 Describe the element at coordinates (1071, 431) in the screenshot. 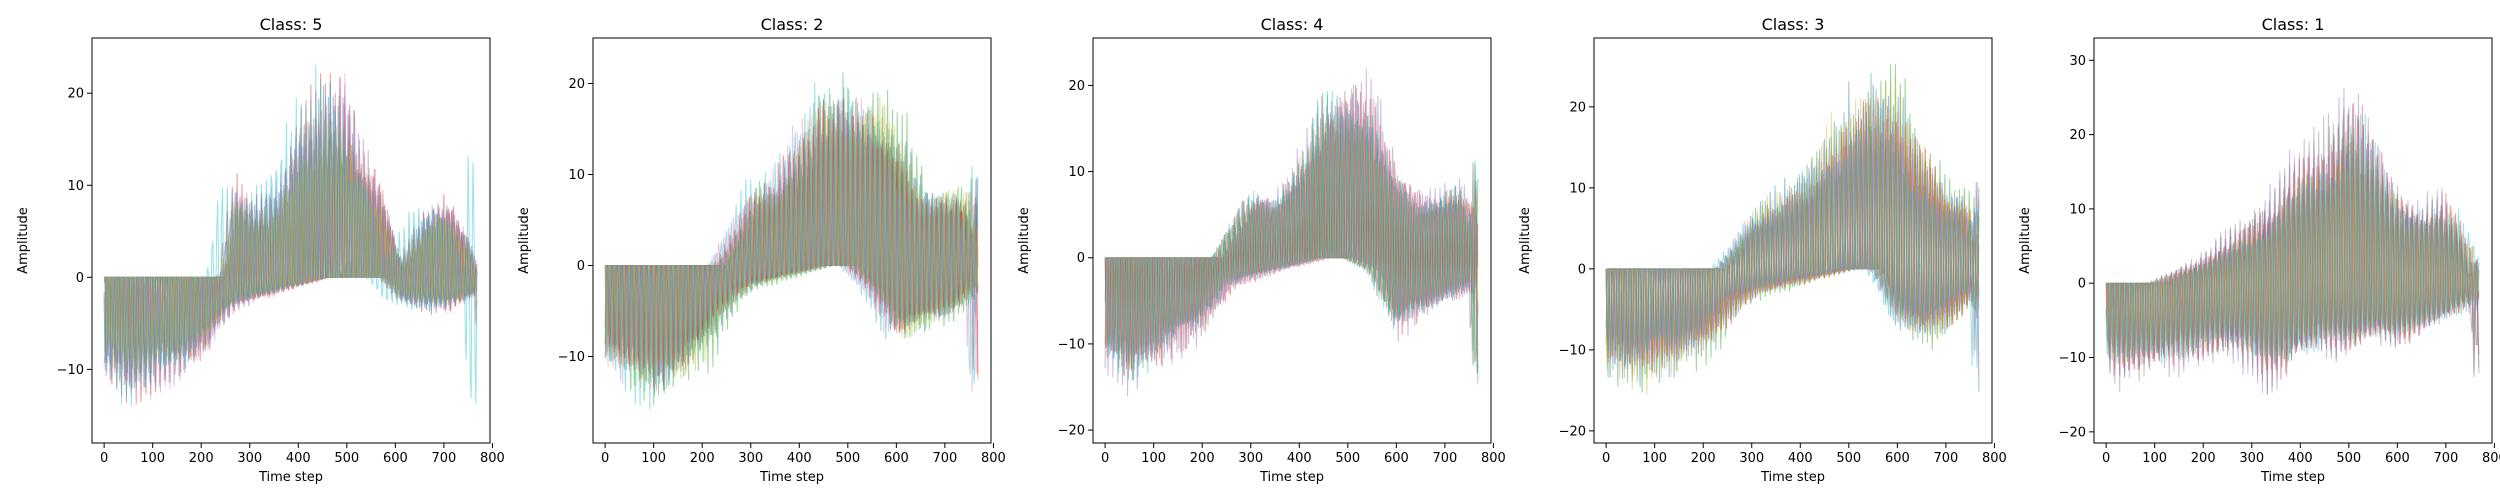

I see `y-tick-label: −20` at that location.